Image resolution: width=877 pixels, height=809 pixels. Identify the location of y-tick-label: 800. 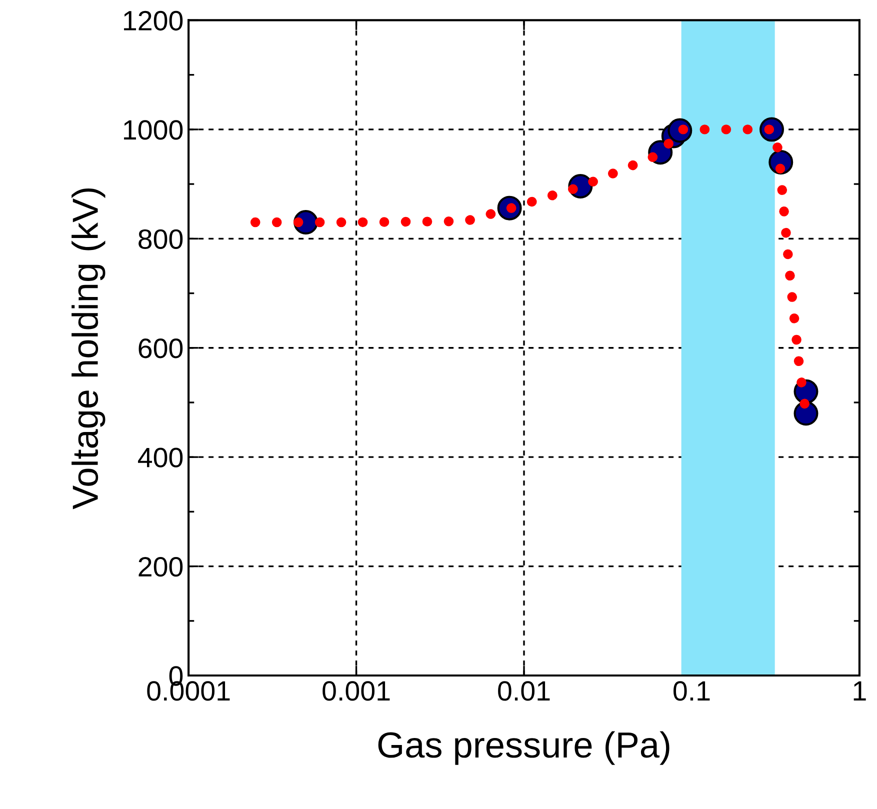
(160, 239).